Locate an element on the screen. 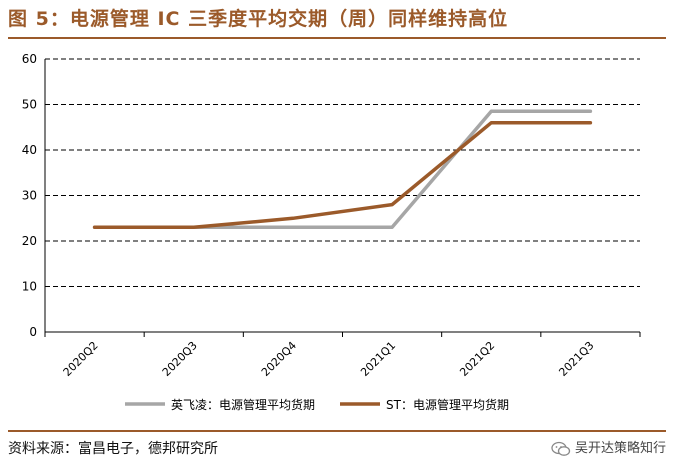 The height and width of the screenshot is (467, 674). watermark: 吴开达策略知行 is located at coordinates (608, 449).